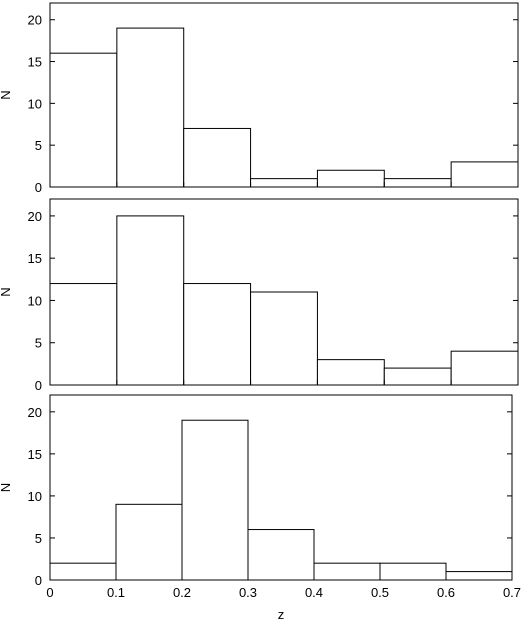 The image size is (521, 623). Describe the element at coordinates (314, 592) in the screenshot. I see `x-tick-label: 0.4` at that location.